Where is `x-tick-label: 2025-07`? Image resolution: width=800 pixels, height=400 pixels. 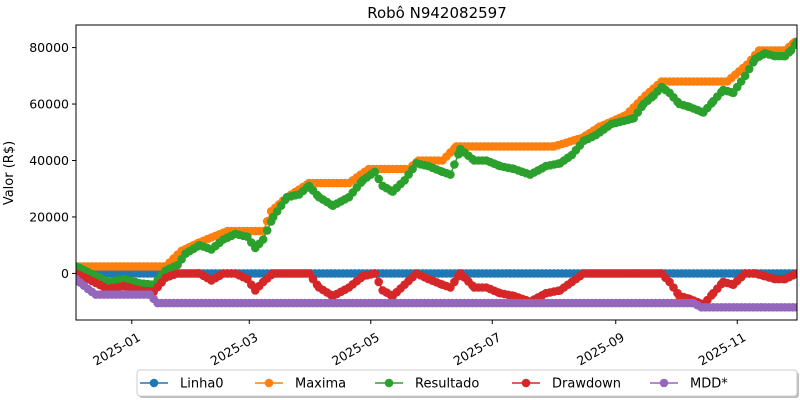 x-tick-label: 2025-07 is located at coordinates (477, 348).